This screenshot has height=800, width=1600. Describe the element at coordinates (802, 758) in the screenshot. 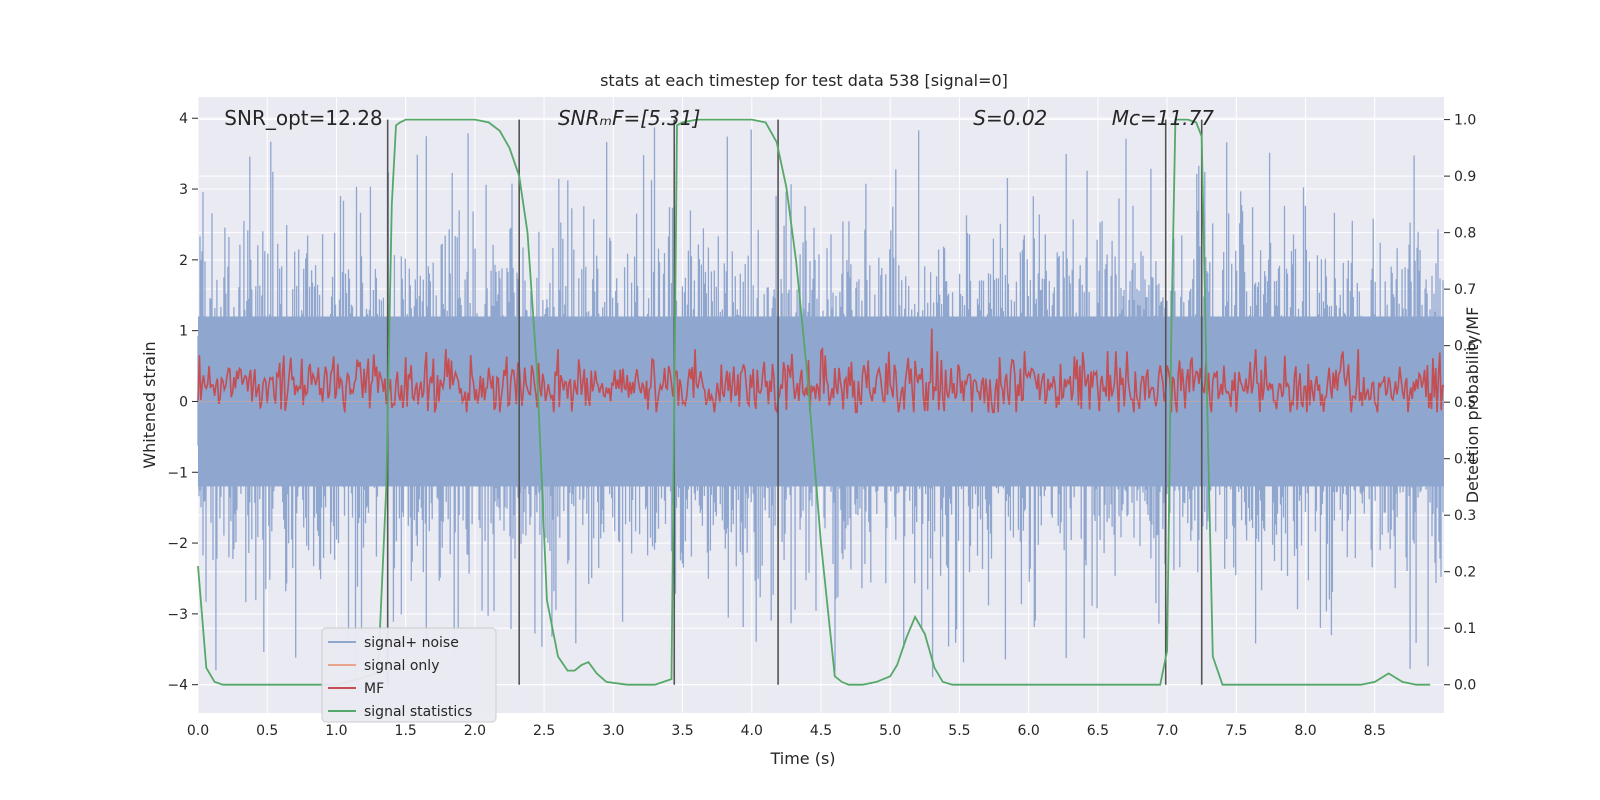

I see `x-axis-label: Time (s)` at that location.